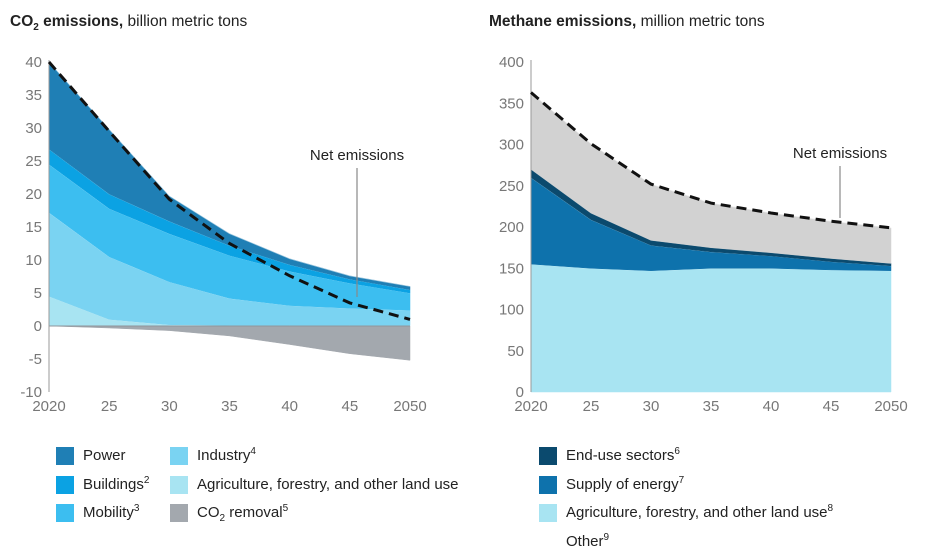 The image size is (928, 560). I want to click on legend-other: Other9, so click(587, 542).